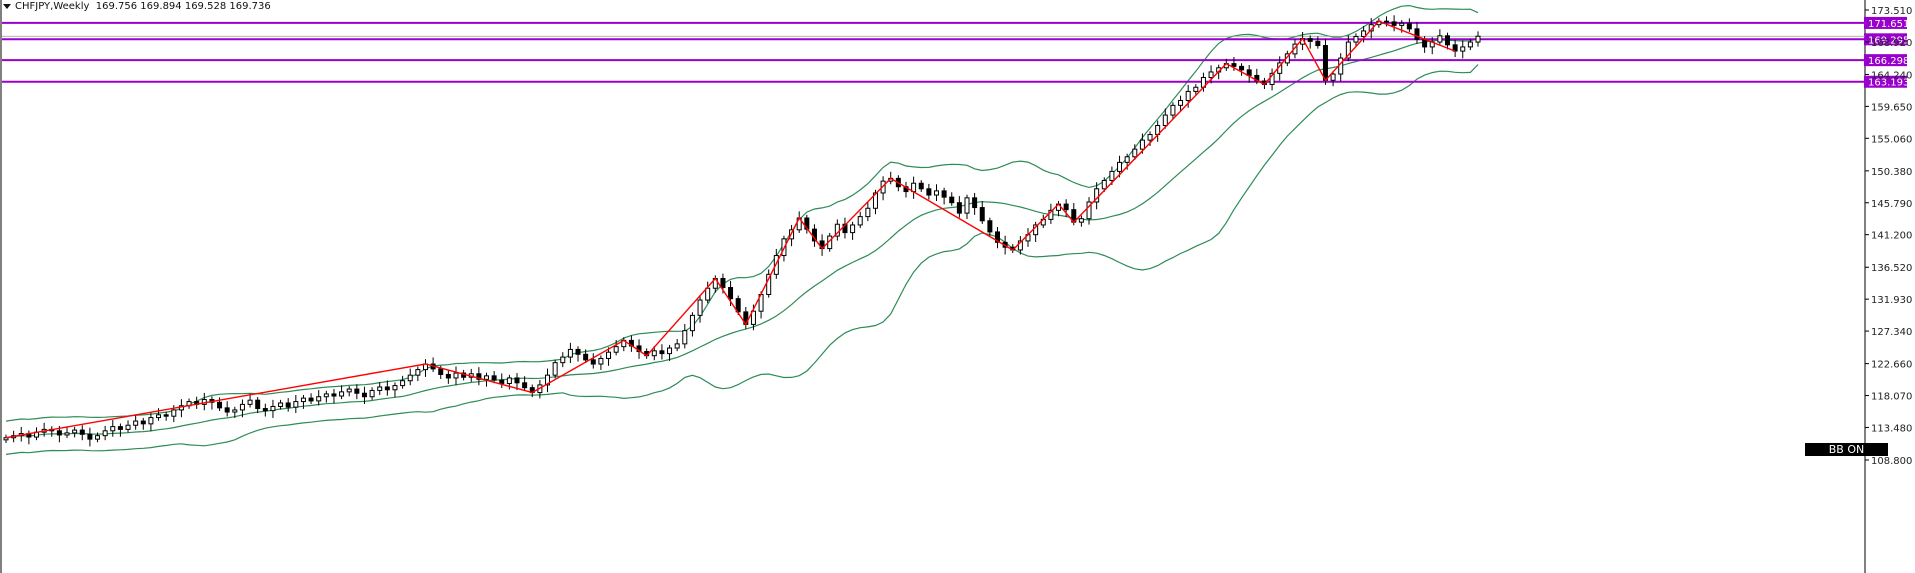 The image size is (1915, 573). I want to click on y-tick-label: 141.200, so click(1891, 236).